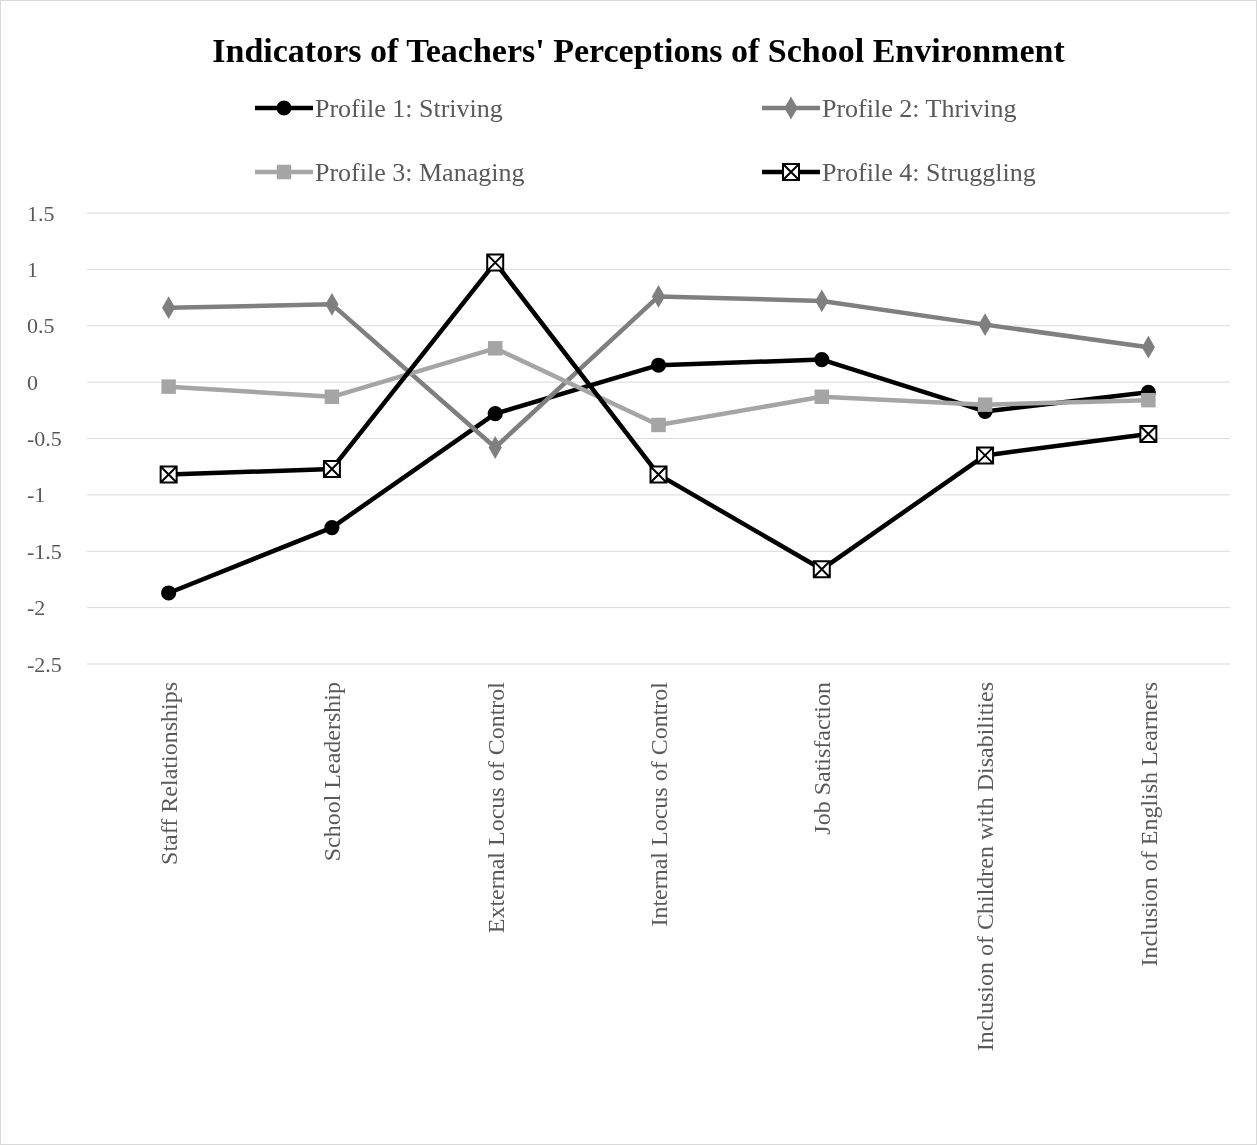 The image size is (1257, 1145). I want to click on y-tick-label: -2.5, so click(44, 664).